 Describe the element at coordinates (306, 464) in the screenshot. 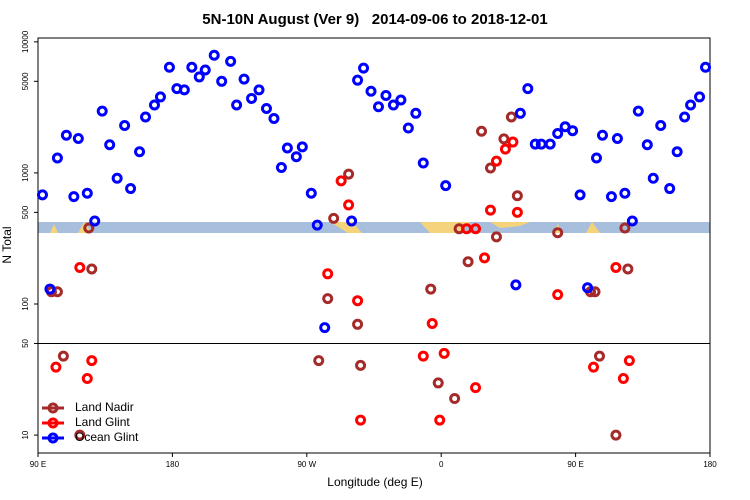

I see `x-tick-label: 90 W` at that location.